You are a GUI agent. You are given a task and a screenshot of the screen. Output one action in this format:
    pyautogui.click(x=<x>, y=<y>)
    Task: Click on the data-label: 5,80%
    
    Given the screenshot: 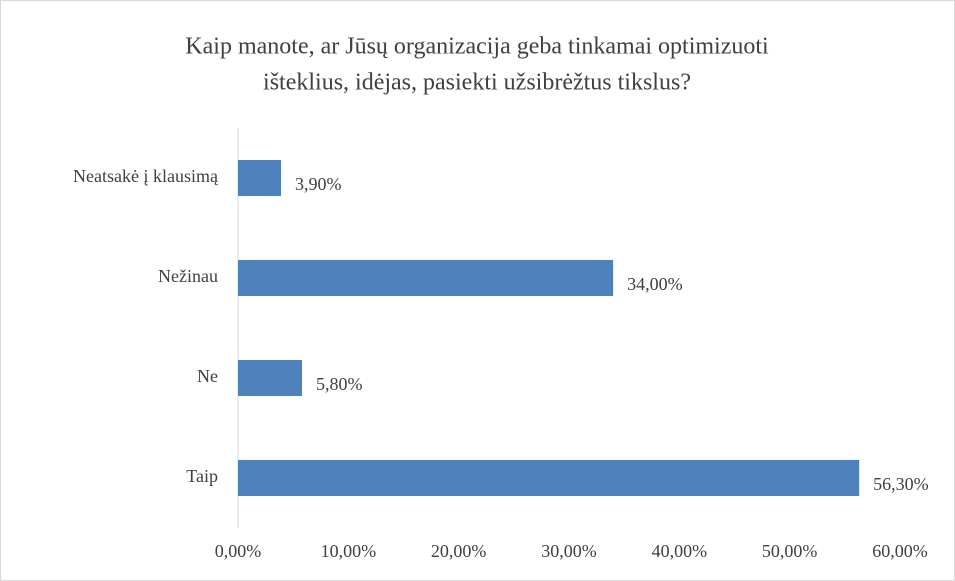 What is the action you would take?
    pyautogui.click(x=339, y=384)
    